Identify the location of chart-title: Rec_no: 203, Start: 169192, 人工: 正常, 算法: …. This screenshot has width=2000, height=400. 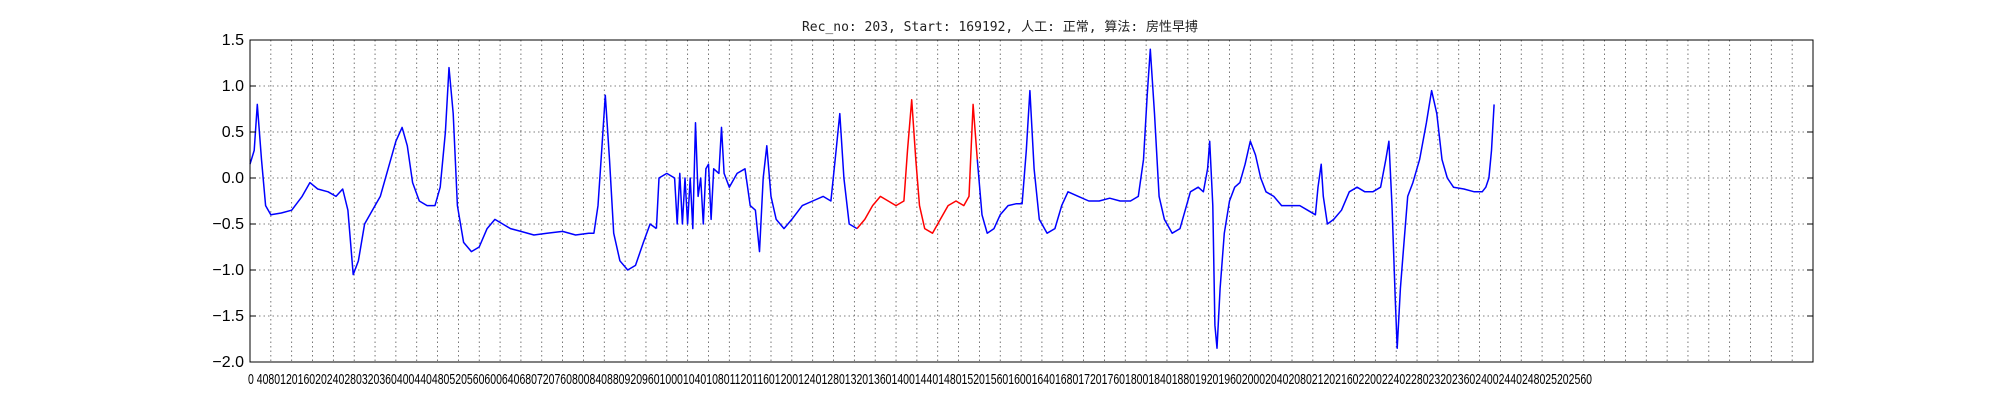
(1000, 27).